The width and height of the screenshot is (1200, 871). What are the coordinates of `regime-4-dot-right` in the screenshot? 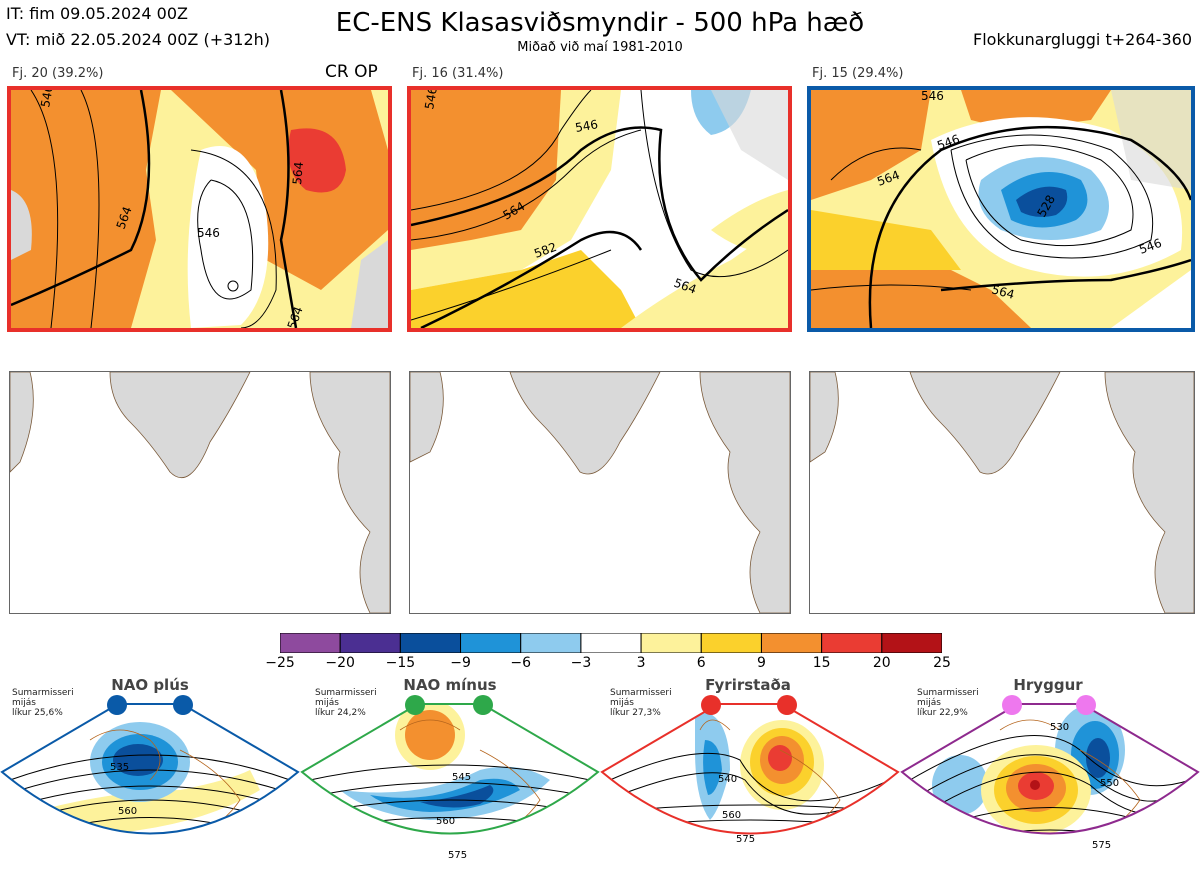 It's located at (1086, 705).